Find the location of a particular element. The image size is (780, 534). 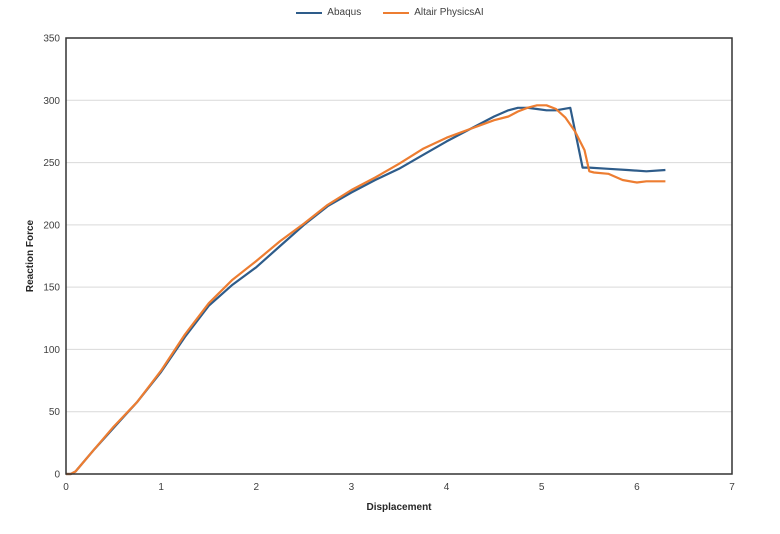

x-axis-title: Displacement is located at coordinates (399, 507).